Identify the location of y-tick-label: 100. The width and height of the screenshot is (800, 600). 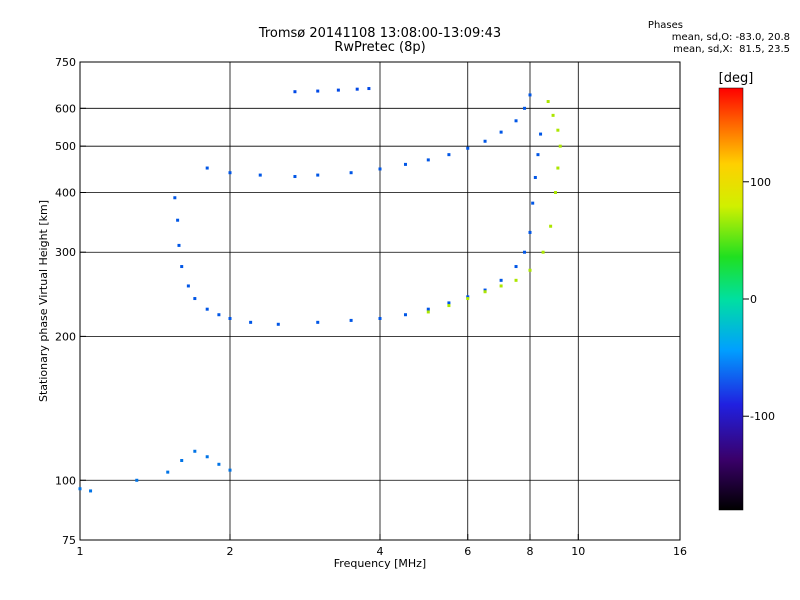
(65, 480).